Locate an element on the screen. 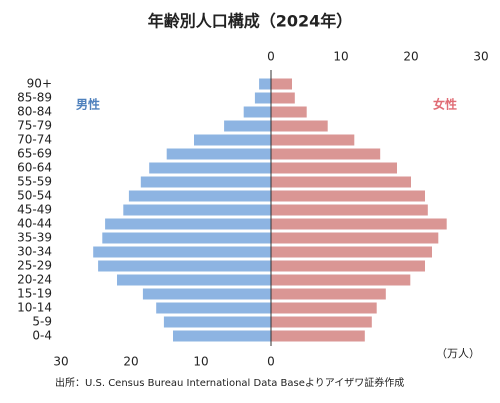 The height and width of the screenshot is (403, 500). category-label: 20-24 is located at coordinates (34, 280).